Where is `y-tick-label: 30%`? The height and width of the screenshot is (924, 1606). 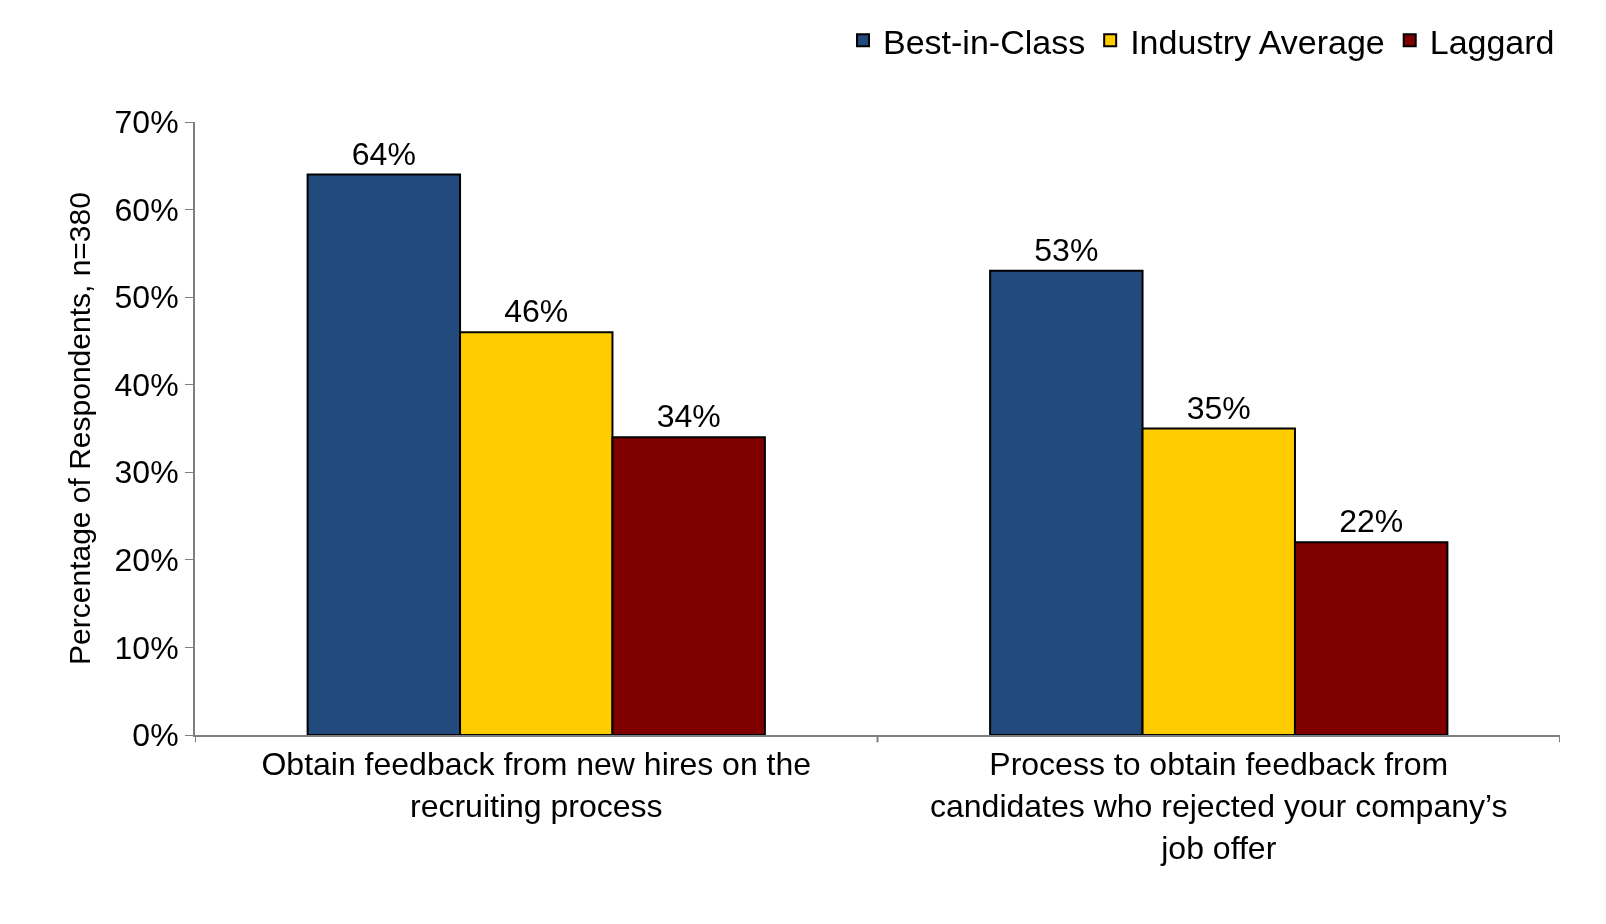
y-tick-label: 30% is located at coordinates (146, 472).